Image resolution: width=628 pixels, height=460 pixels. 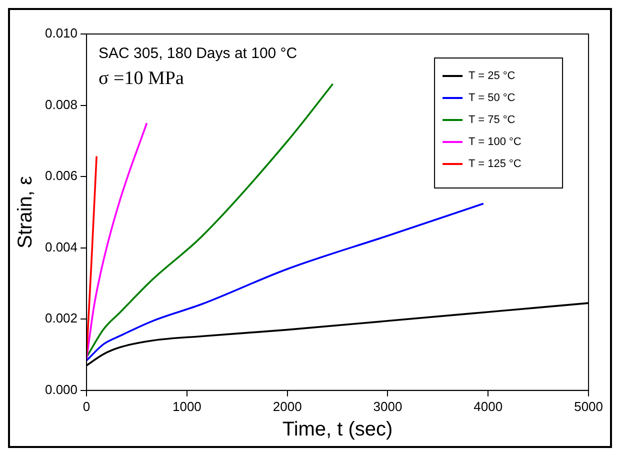 I want to click on legend-label: T = 75 °C, so click(x=492, y=120).